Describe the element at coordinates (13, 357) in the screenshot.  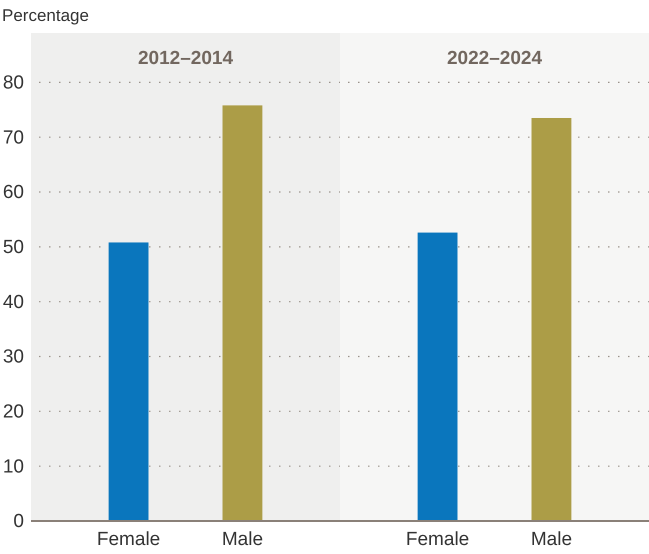
I see `y-tick-label: 30` at that location.